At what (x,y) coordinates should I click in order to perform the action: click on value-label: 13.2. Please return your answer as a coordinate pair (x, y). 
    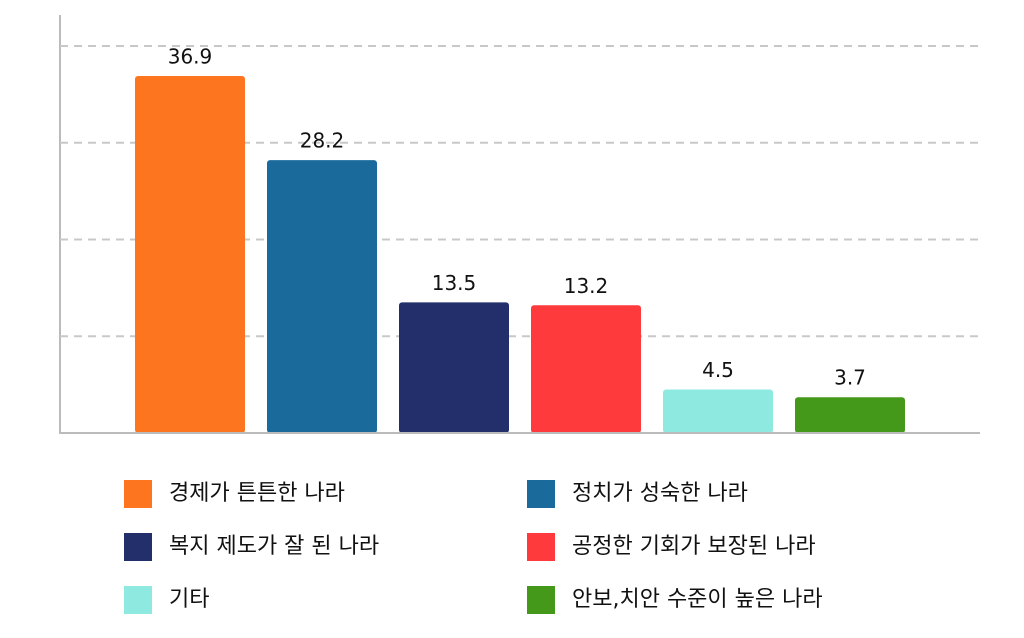
    Looking at the image, I should click on (586, 286).